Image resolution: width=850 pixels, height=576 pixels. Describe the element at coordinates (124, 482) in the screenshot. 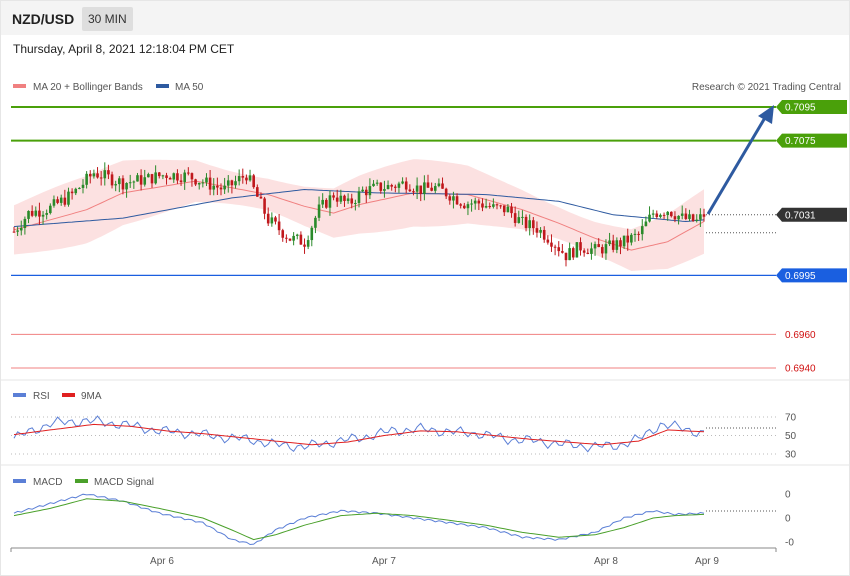

I see `macdsig-legend-label: MACD Signal` at that location.